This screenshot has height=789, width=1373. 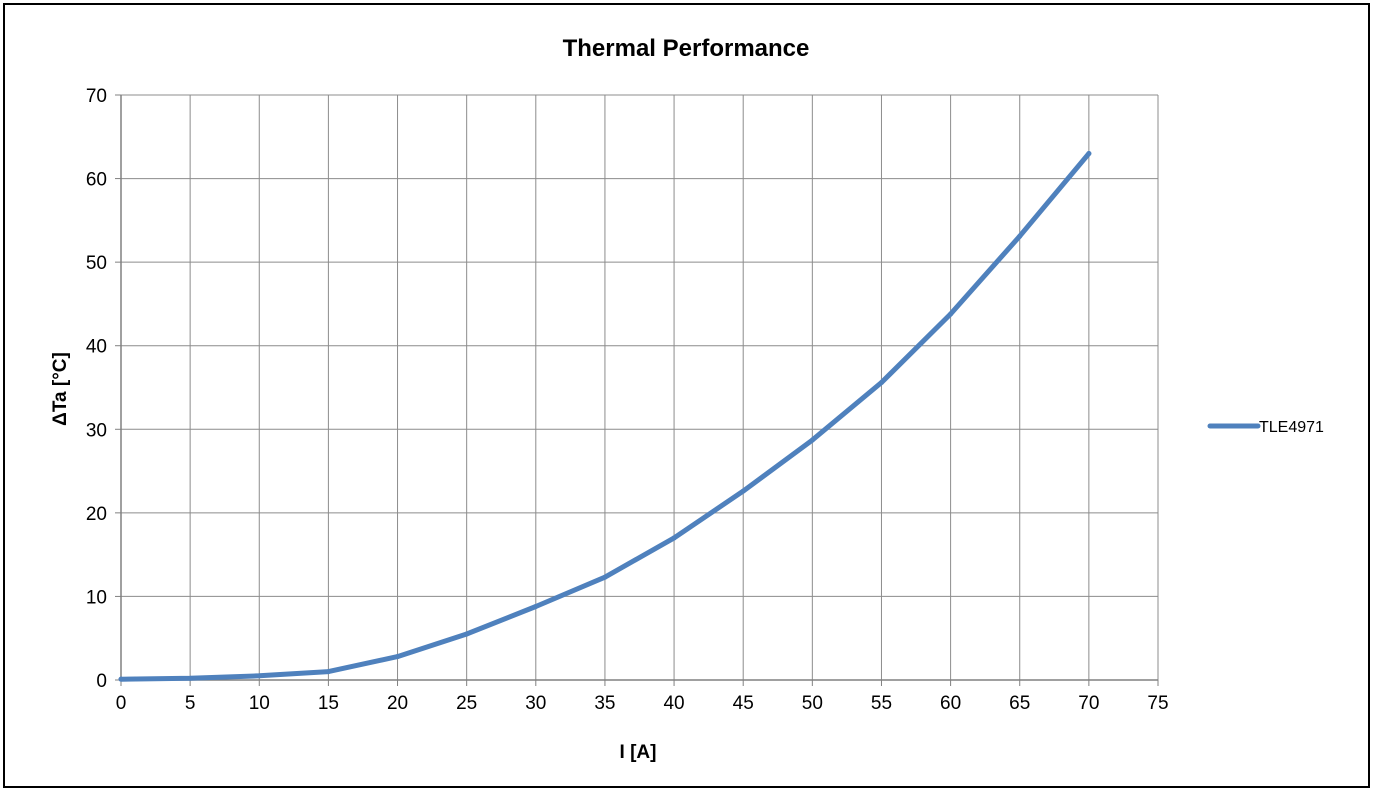 I want to click on y-tick-label-3: 30, so click(x=96, y=430).